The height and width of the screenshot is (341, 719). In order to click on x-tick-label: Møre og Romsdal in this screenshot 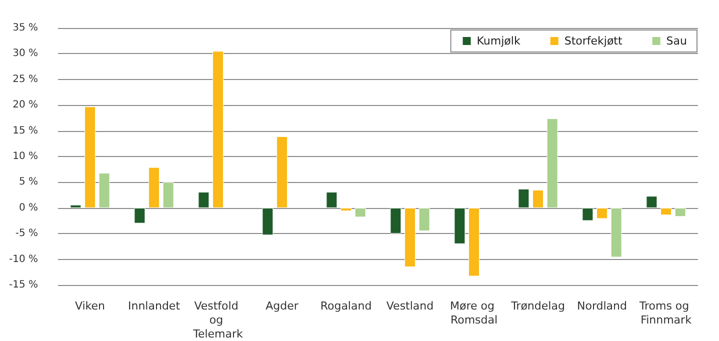, I will do `click(474, 313)`.